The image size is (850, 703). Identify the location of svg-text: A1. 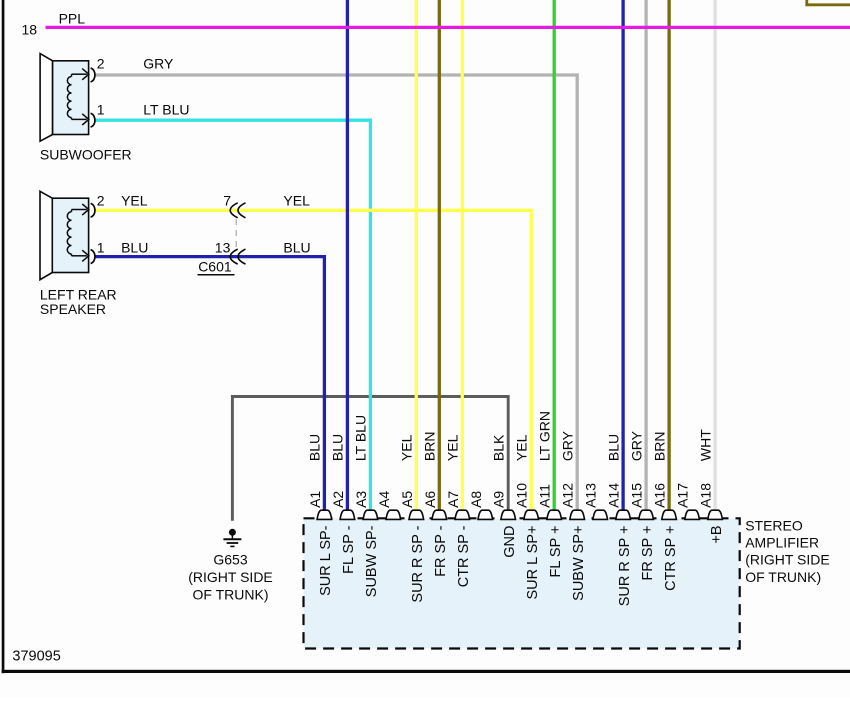
(315, 499).